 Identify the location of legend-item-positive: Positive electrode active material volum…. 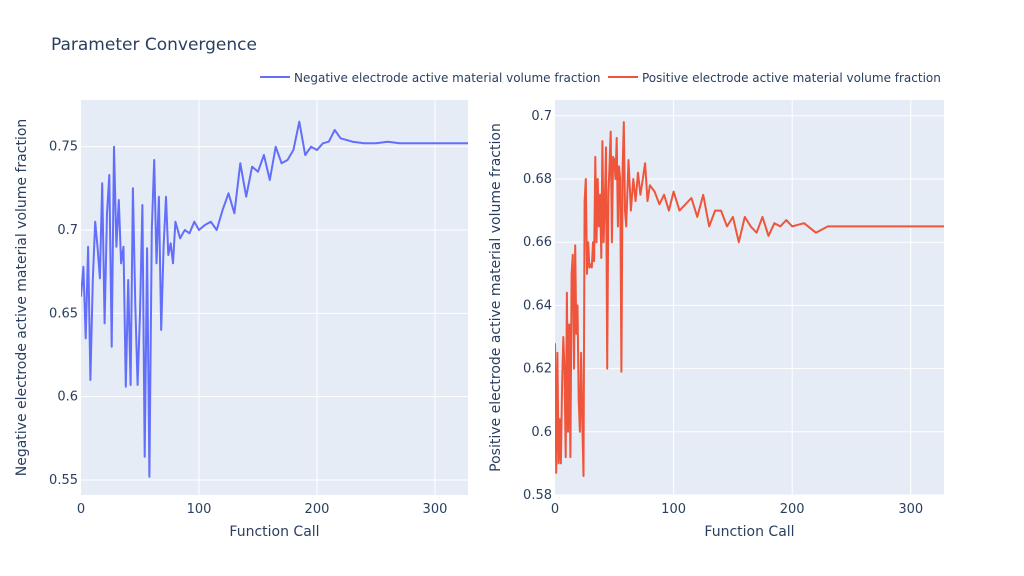
(774, 78).